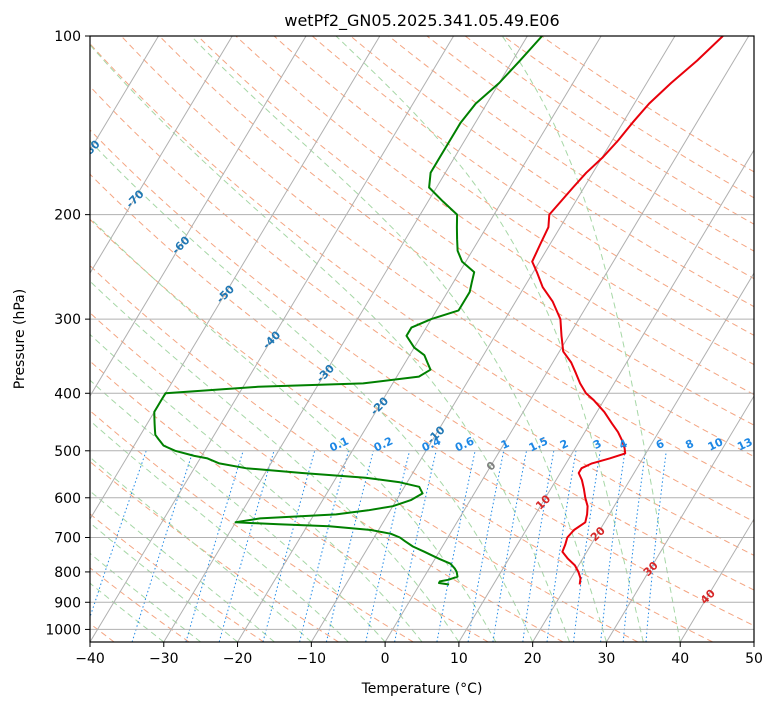  Describe the element at coordinates (20, 339) in the screenshot. I see `y-axis-title: Pressure (hPa)` at that location.